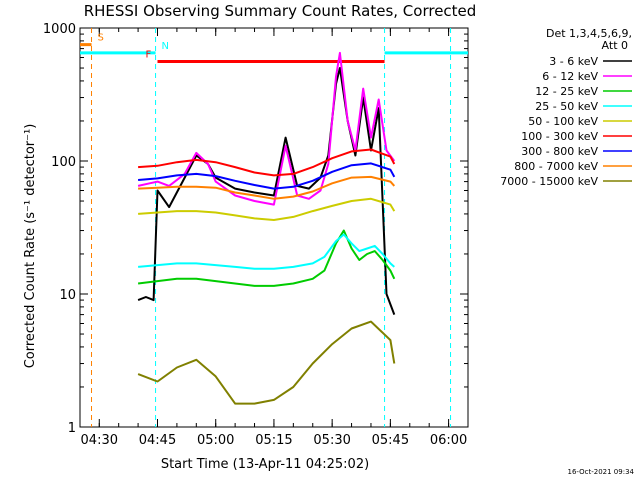 The height and width of the screenshot is (480, 640). Describe the element at coordinates (448, 440) in the screenshot. I see `x-tick-label: 06:00` at that location.